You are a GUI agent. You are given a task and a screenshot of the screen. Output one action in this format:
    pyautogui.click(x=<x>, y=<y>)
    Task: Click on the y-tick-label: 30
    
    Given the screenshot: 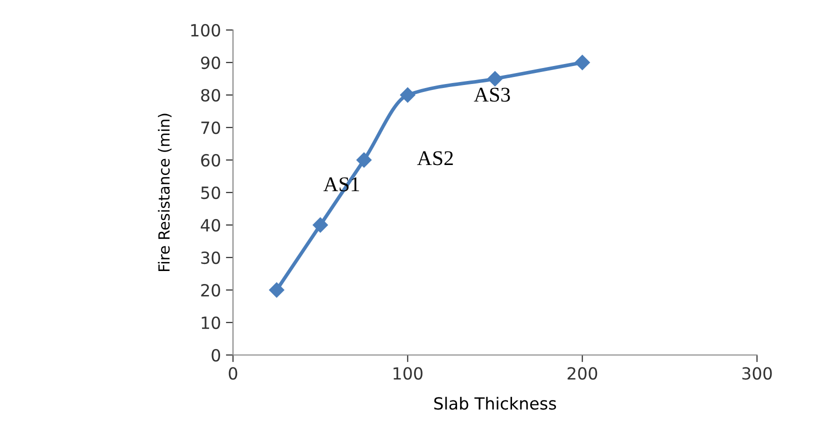 What is the action you would take?
    pyautogui.click(x=210, y=257)
    